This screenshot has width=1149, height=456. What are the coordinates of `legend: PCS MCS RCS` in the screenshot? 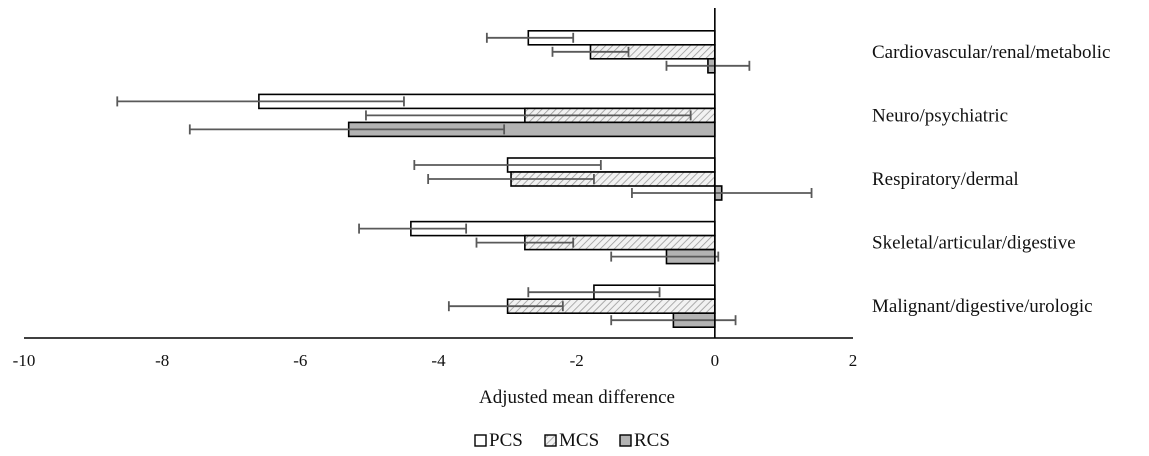 It's located at (572, 440).